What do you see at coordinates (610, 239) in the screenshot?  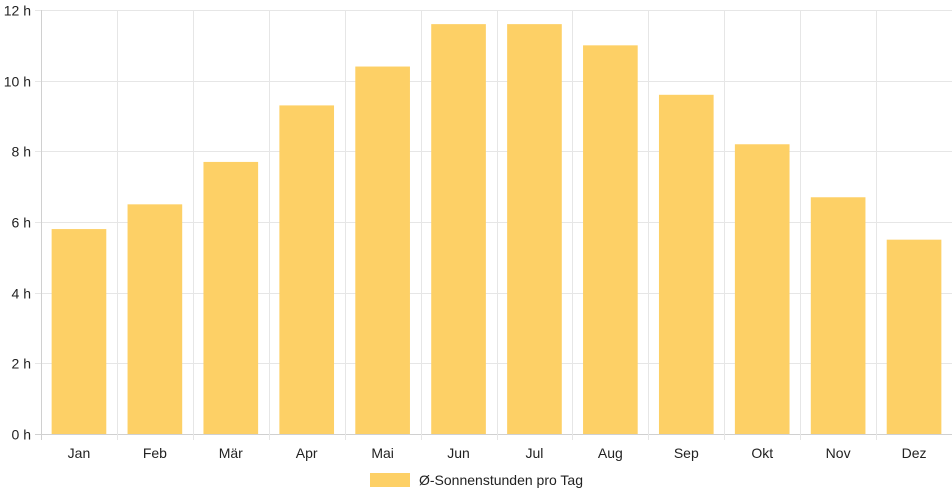 I see `bar-aug` at bounding box center [610, 239].